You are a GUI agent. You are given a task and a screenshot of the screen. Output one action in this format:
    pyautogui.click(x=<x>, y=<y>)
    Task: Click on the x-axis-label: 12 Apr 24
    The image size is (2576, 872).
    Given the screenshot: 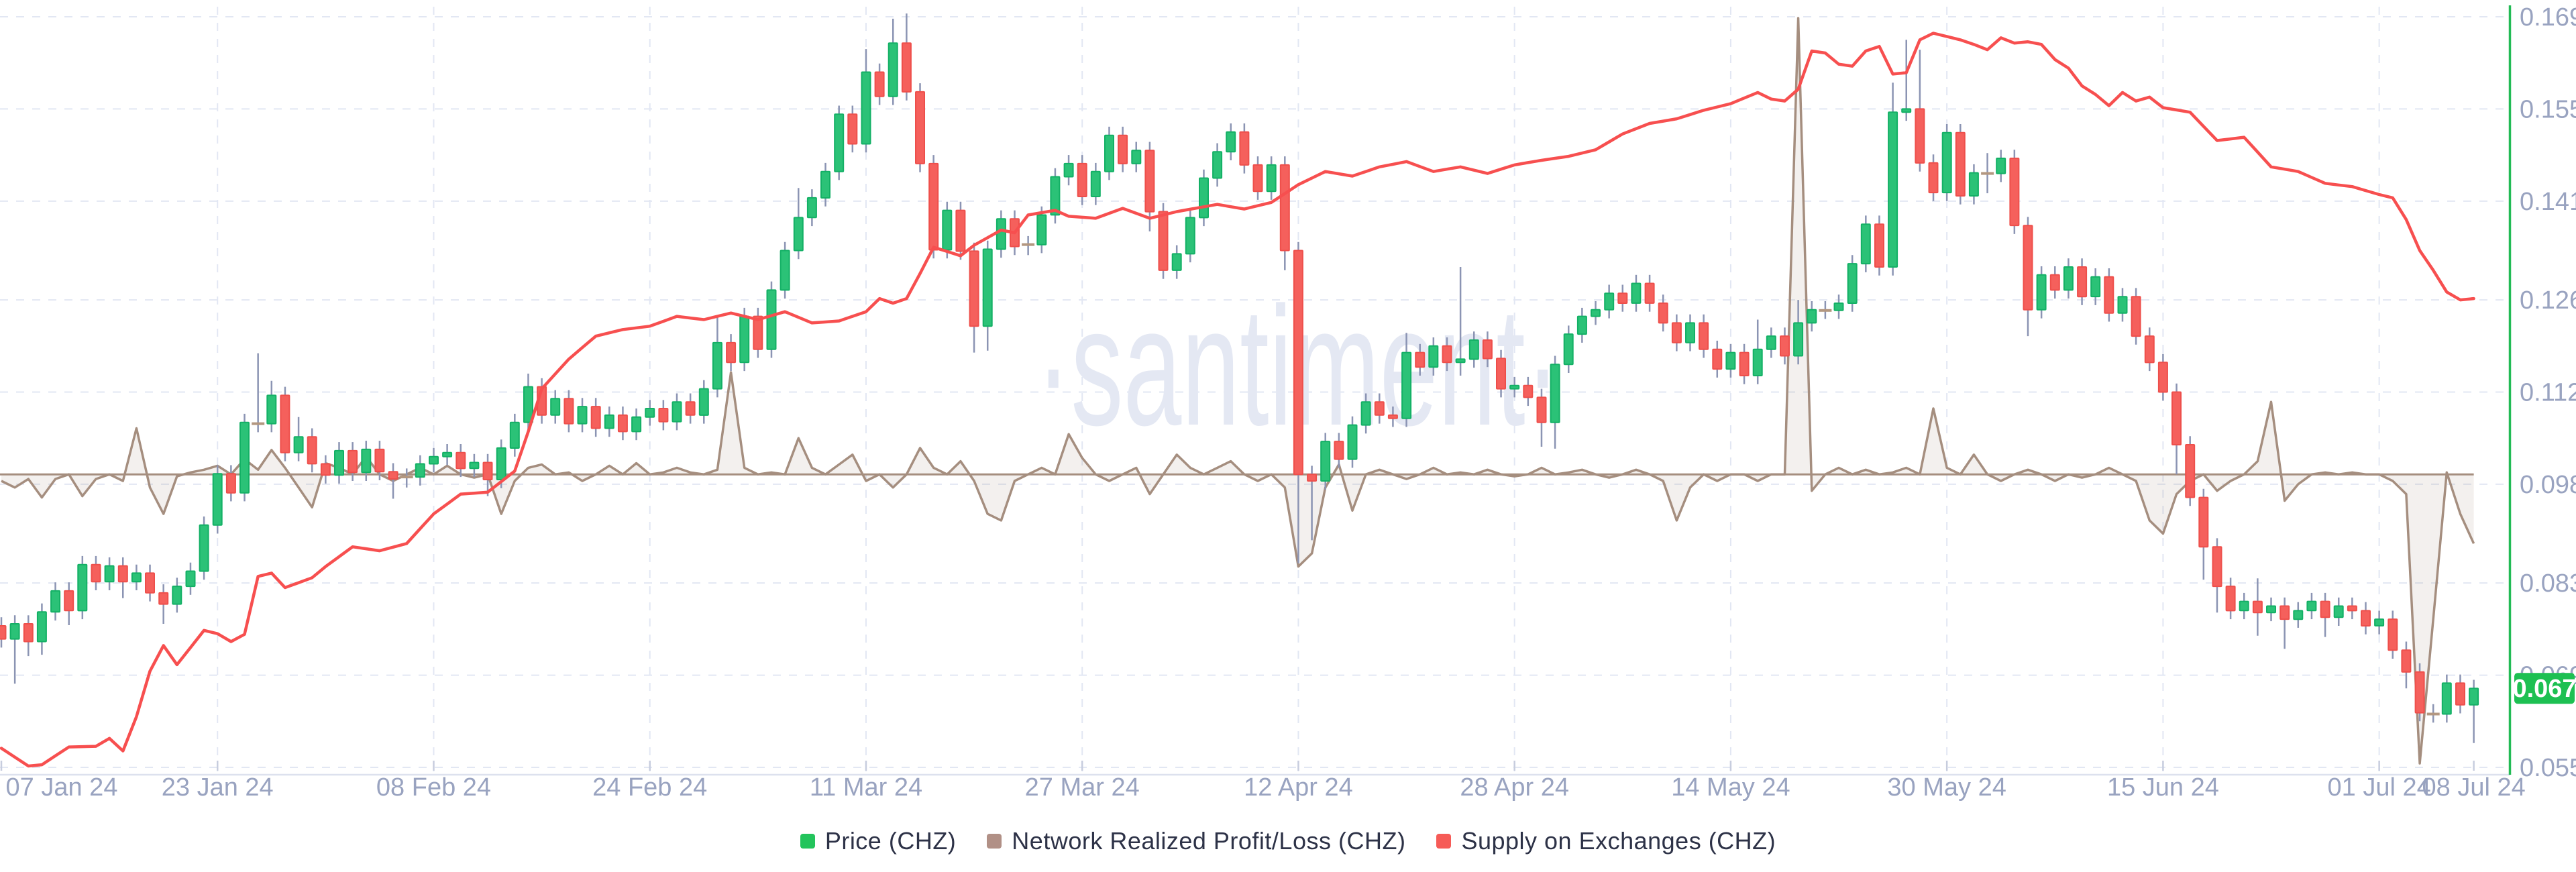 What is the action you would take?
    pyautogui.click(x=1298, y=788)
    